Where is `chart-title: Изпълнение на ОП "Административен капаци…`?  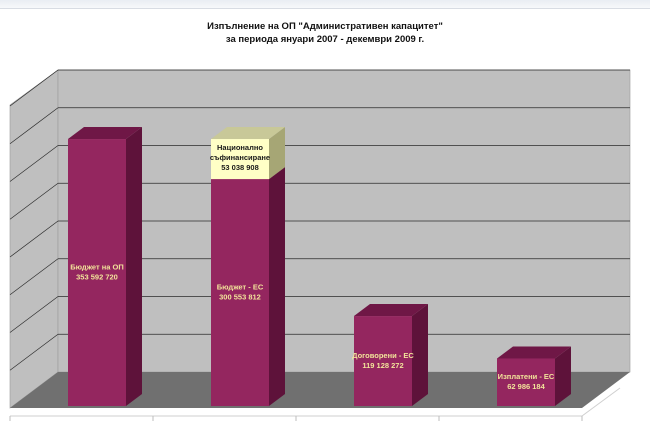
chart-title: Изпълнение на ОП "Административен капаци… is located at coordinates (325, 26).